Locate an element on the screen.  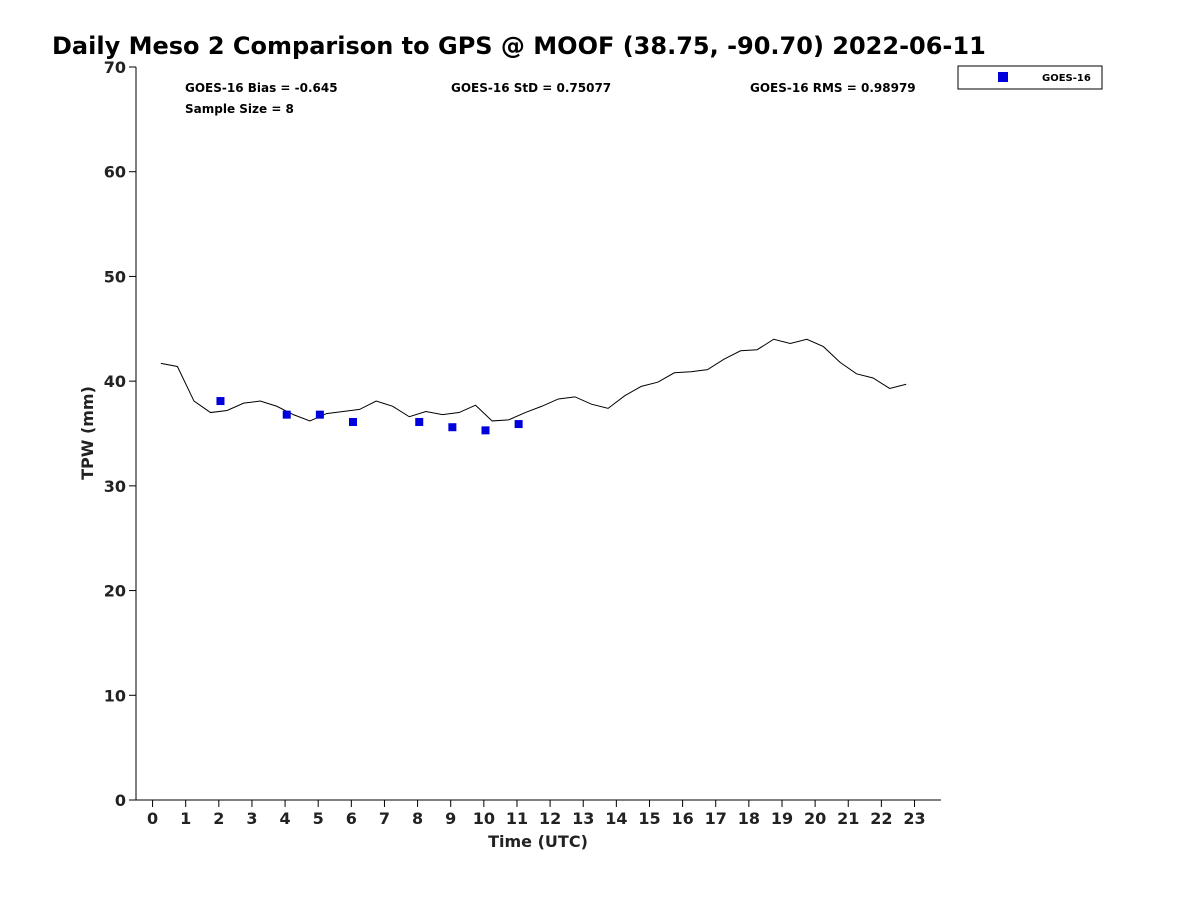
y-tick-label: 70 is located at coordinates (115, 67).